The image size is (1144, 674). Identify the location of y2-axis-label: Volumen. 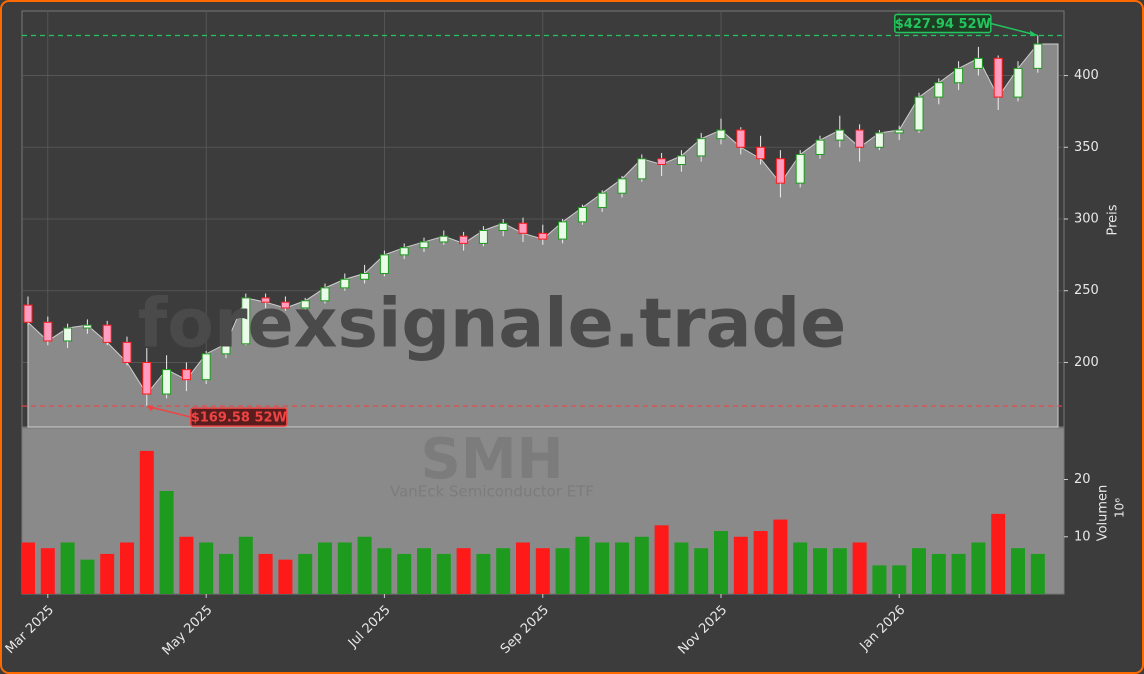
(1103, 513).